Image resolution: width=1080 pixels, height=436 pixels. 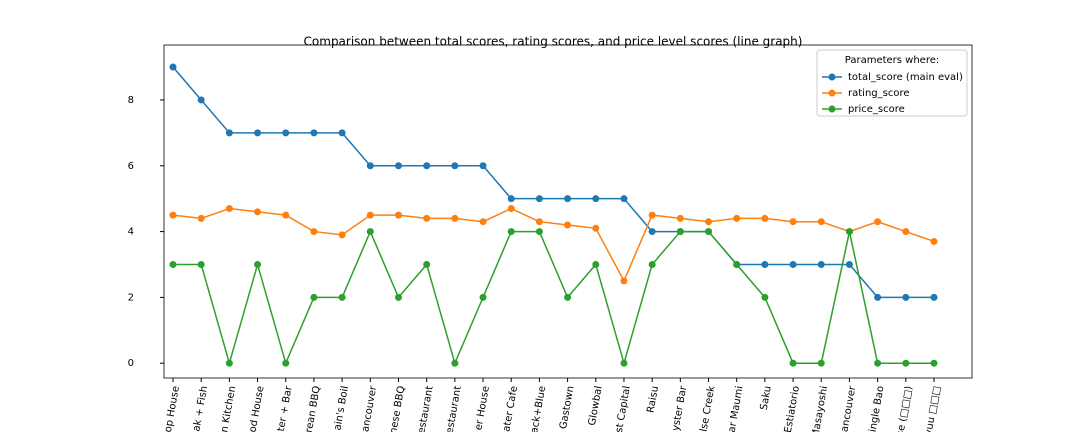 What do you see at coordinates (397, 408) in the screenshot?
I see `x-tick-label: nese BBQ` at bounding box center [397, 408].